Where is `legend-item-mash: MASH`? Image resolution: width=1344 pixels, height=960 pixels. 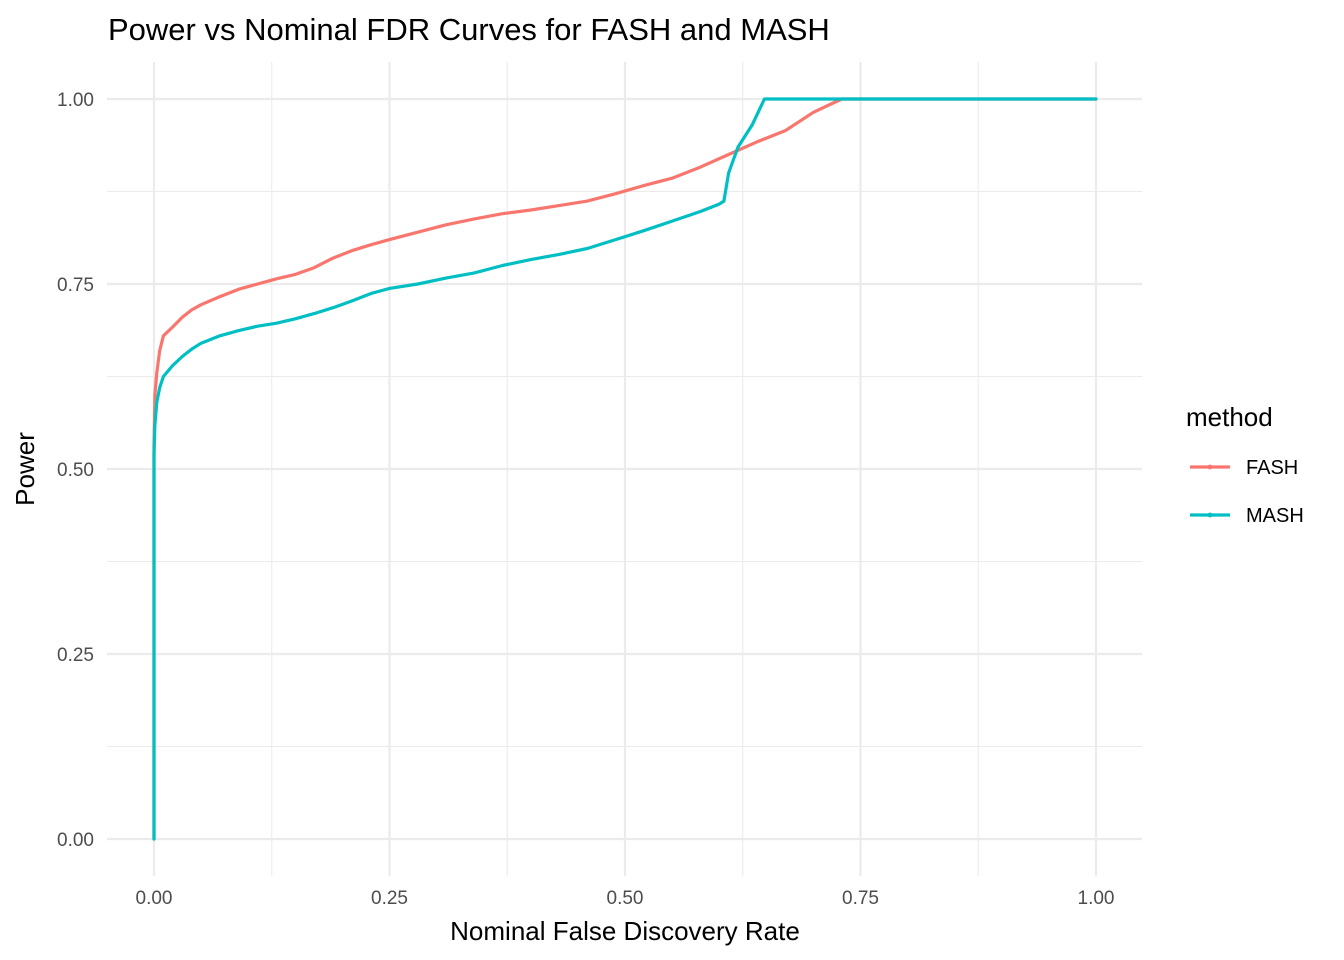 legend-item-mash: MASH is located at coordinates (1247, 516).